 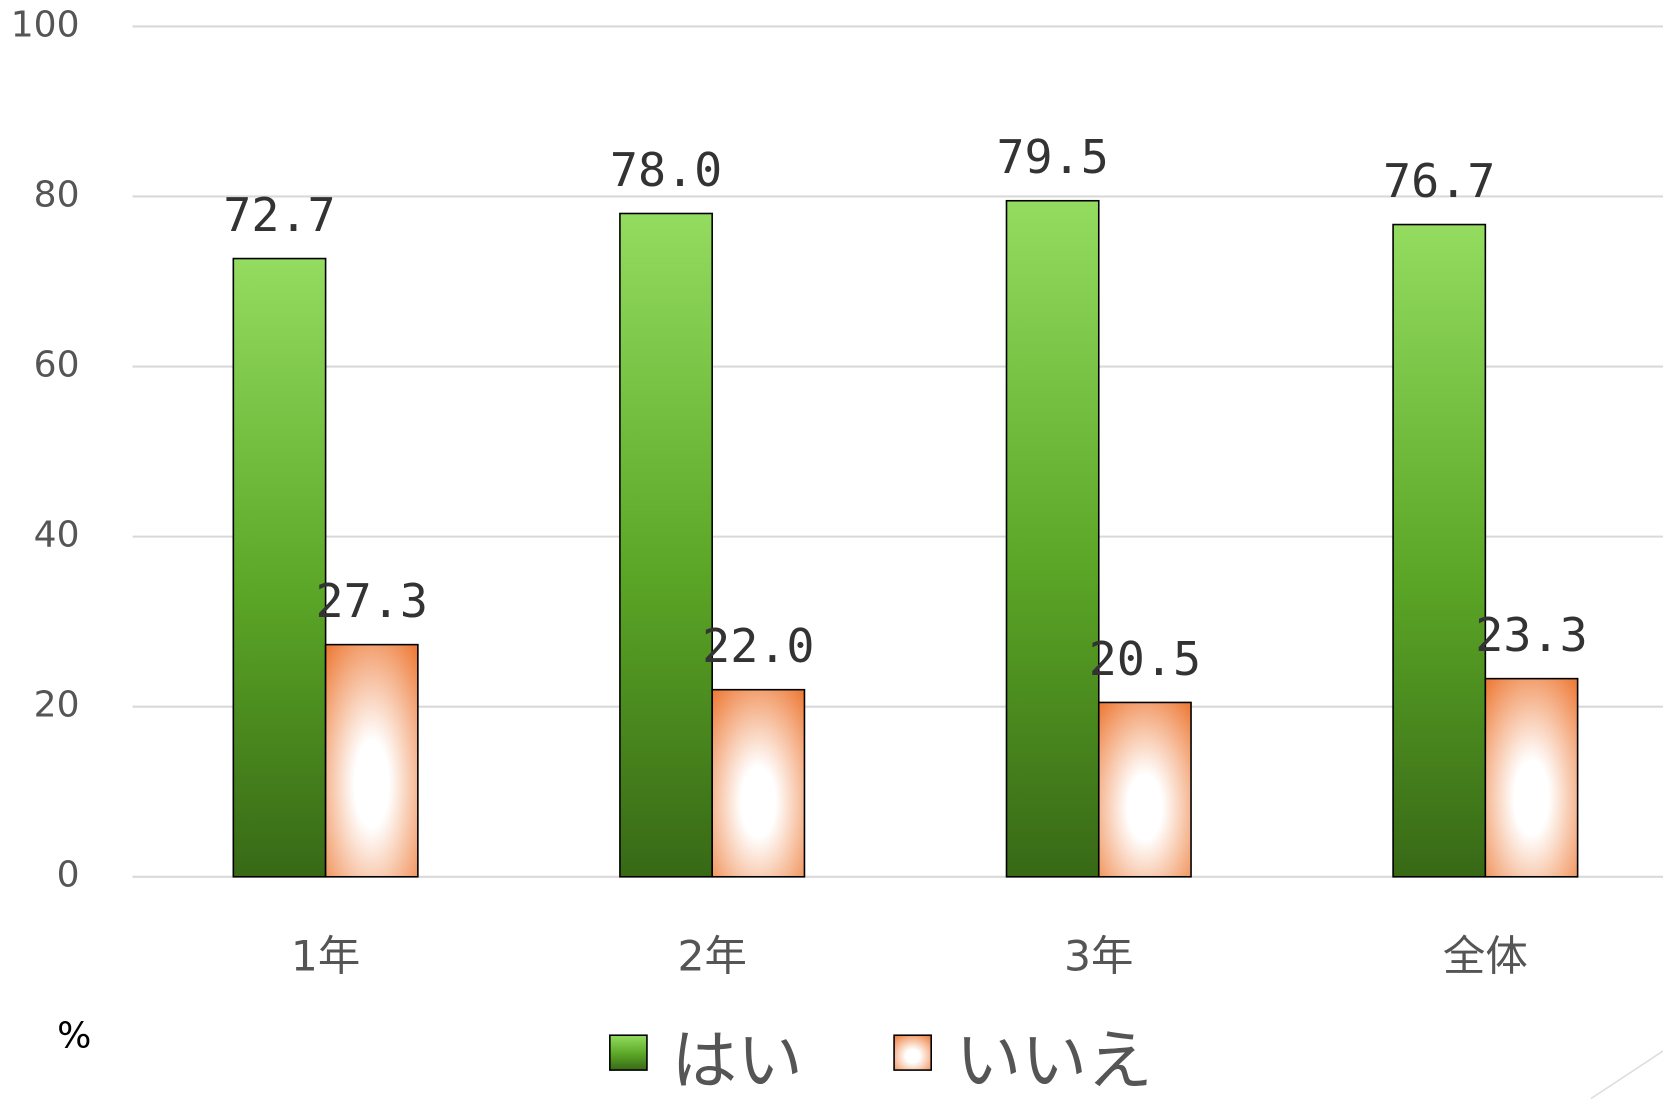 I want to click on x-tick-label: 3年, so click(x=1098, y=956).